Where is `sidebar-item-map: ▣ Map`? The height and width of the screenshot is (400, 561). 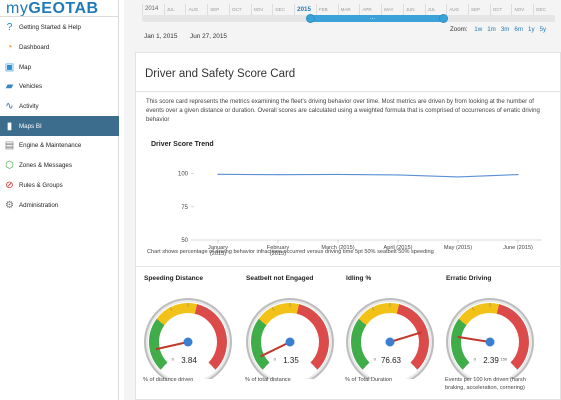
sidebar-item-map: ▣ Map is located at coordinates (59, 67).